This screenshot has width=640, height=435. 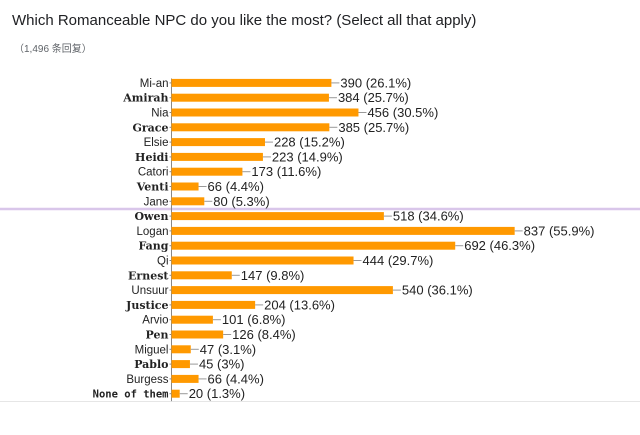 I want to click on data-label: 837 (55.9%), so click(x=559, y=230).